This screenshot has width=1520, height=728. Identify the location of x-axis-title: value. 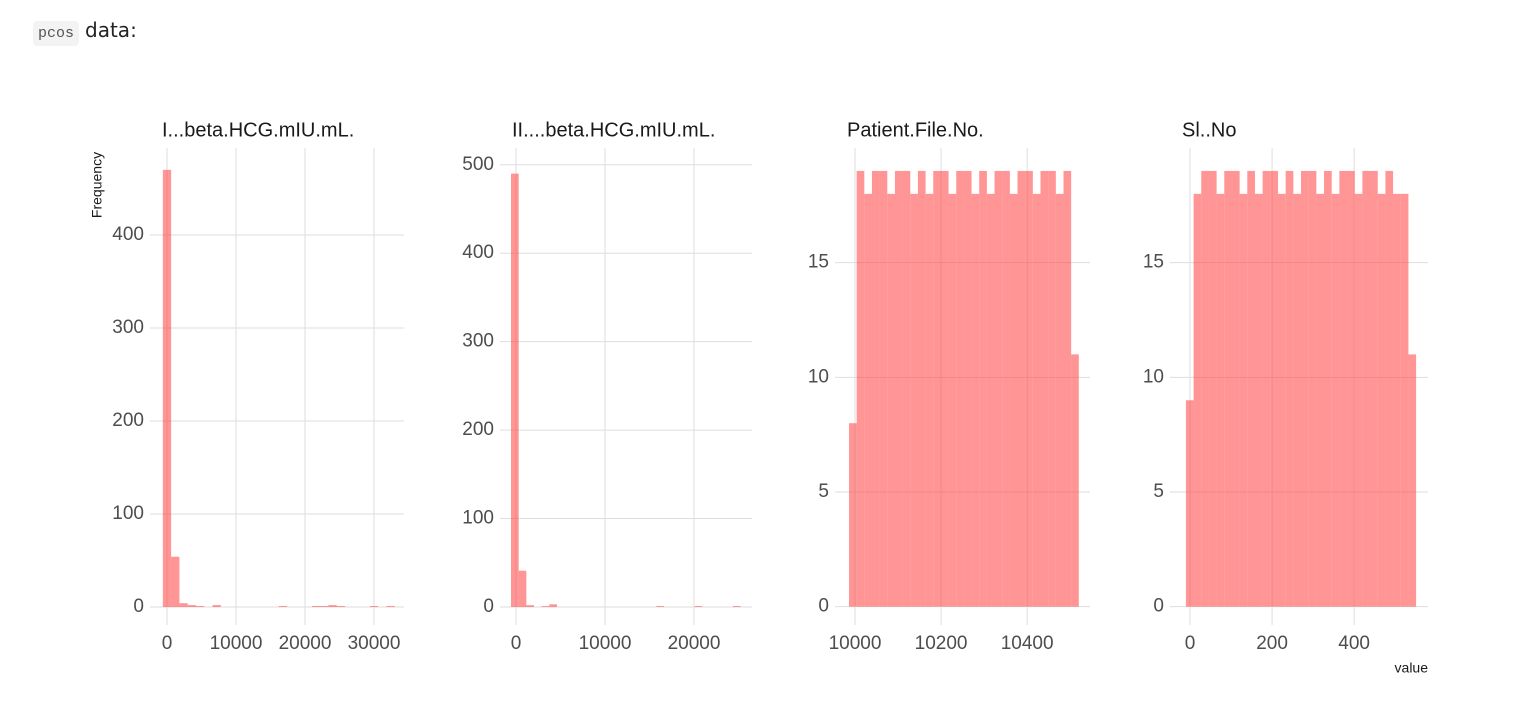
(1412, 668).